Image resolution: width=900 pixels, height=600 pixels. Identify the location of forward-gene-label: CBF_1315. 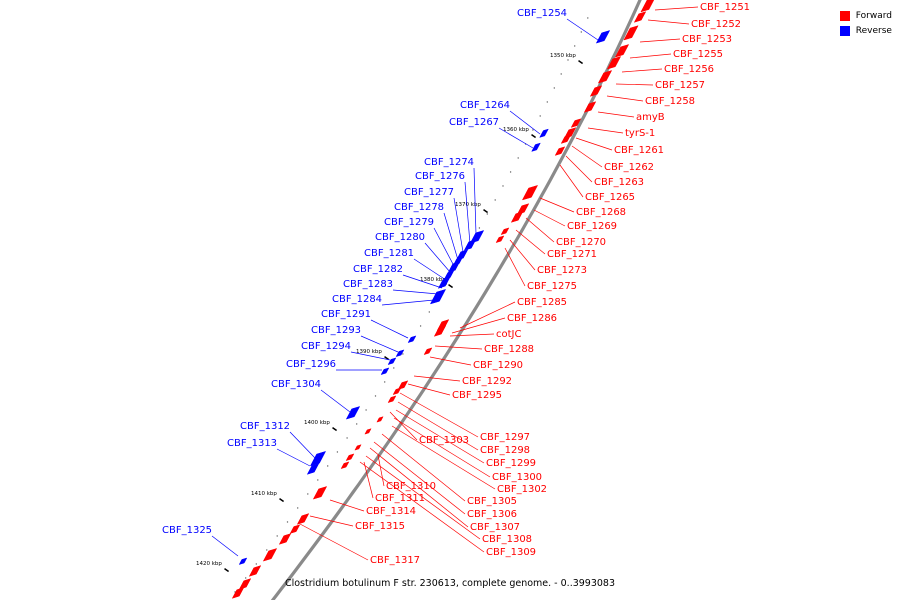
(380, 526).